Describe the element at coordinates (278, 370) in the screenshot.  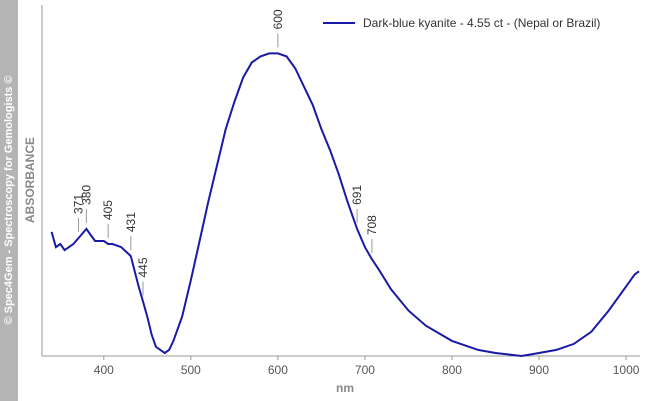
I see `x-tick-label: 600` at that location.